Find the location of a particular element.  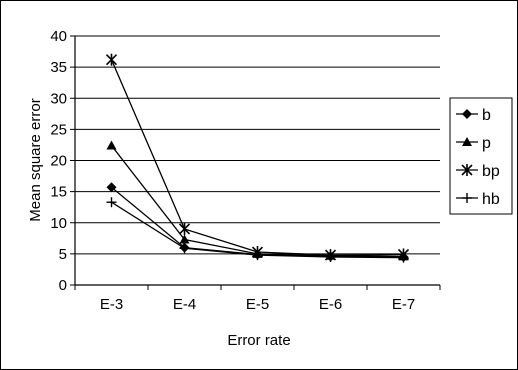

y-tick-label: 30 is located at coordinates (58, 98).